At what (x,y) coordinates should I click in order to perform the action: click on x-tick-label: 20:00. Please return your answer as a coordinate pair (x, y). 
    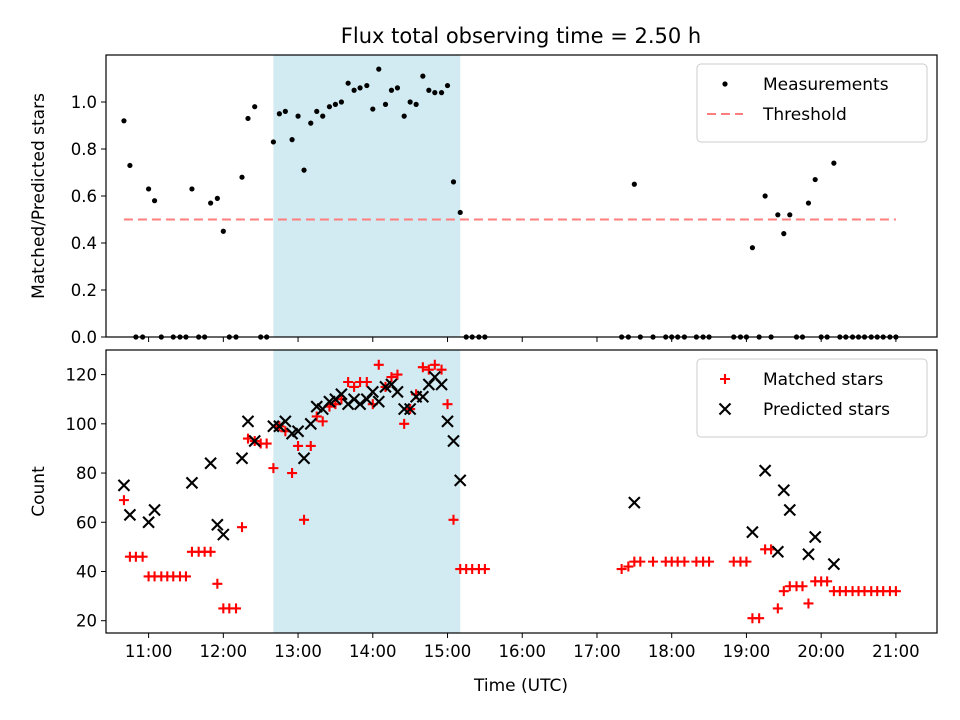
    Looking at the image, I should click on (821, 651).